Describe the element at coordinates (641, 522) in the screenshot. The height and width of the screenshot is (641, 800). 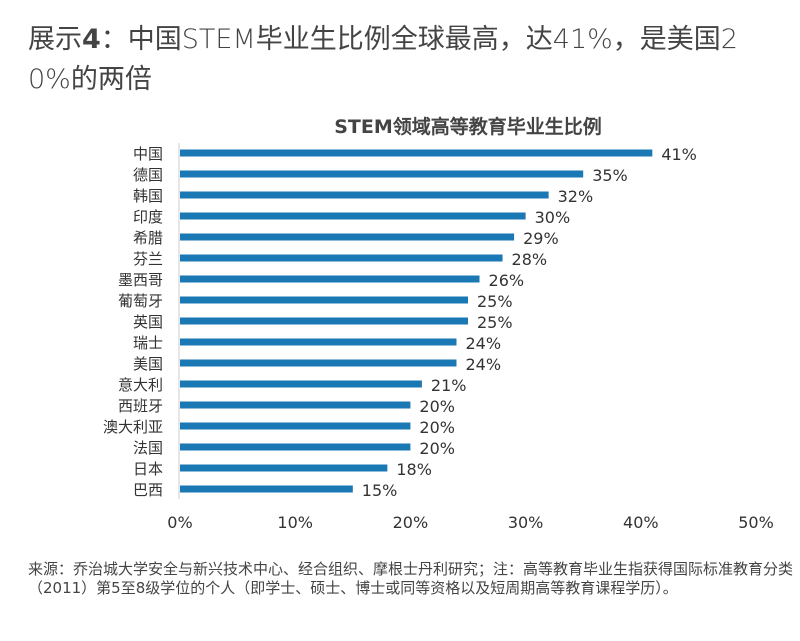
I see `x-tick-label: 40%` at that location.